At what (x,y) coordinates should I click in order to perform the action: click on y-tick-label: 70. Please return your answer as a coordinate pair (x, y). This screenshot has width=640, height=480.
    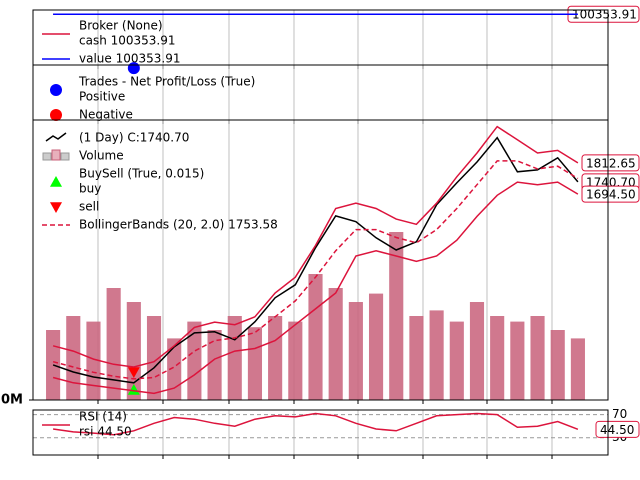
    Looking at the image, I should click on (619, 414).